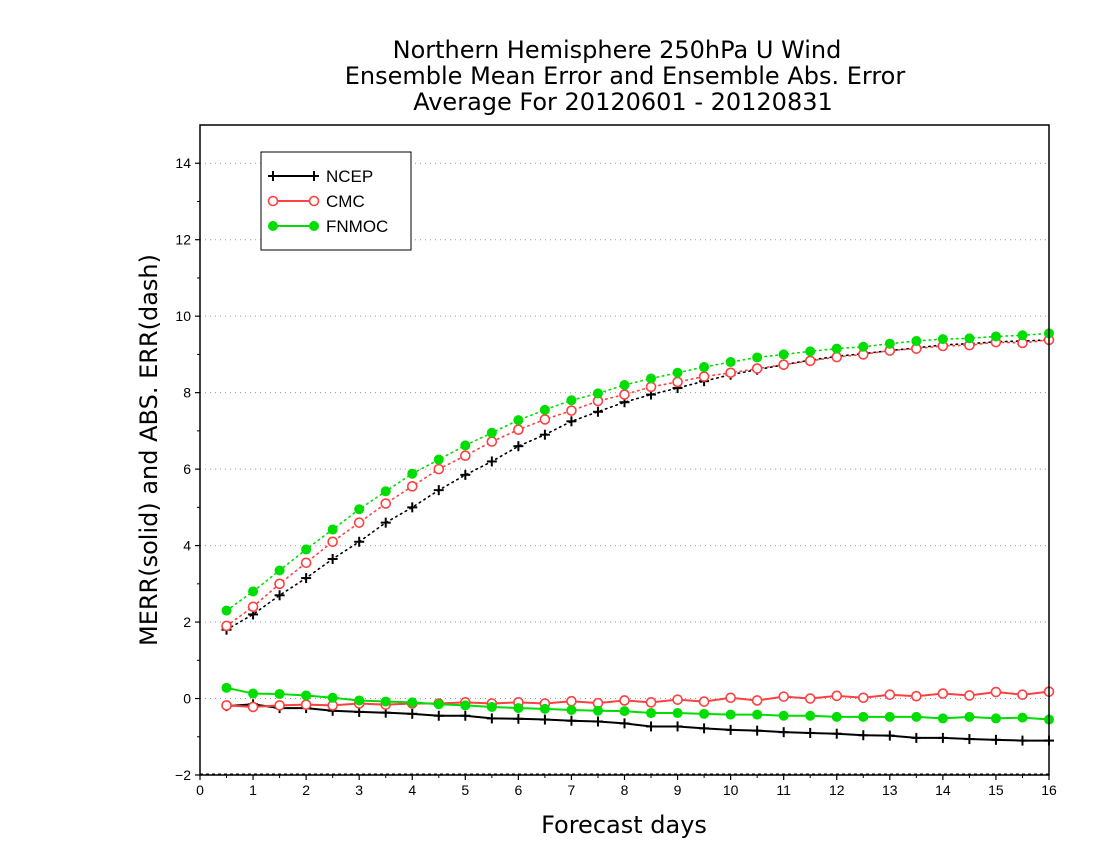  Describe the element at coordinates (623, 102) in the screenshot. I see `title-line-3: Average For 20120601 - 20120831` at that location.